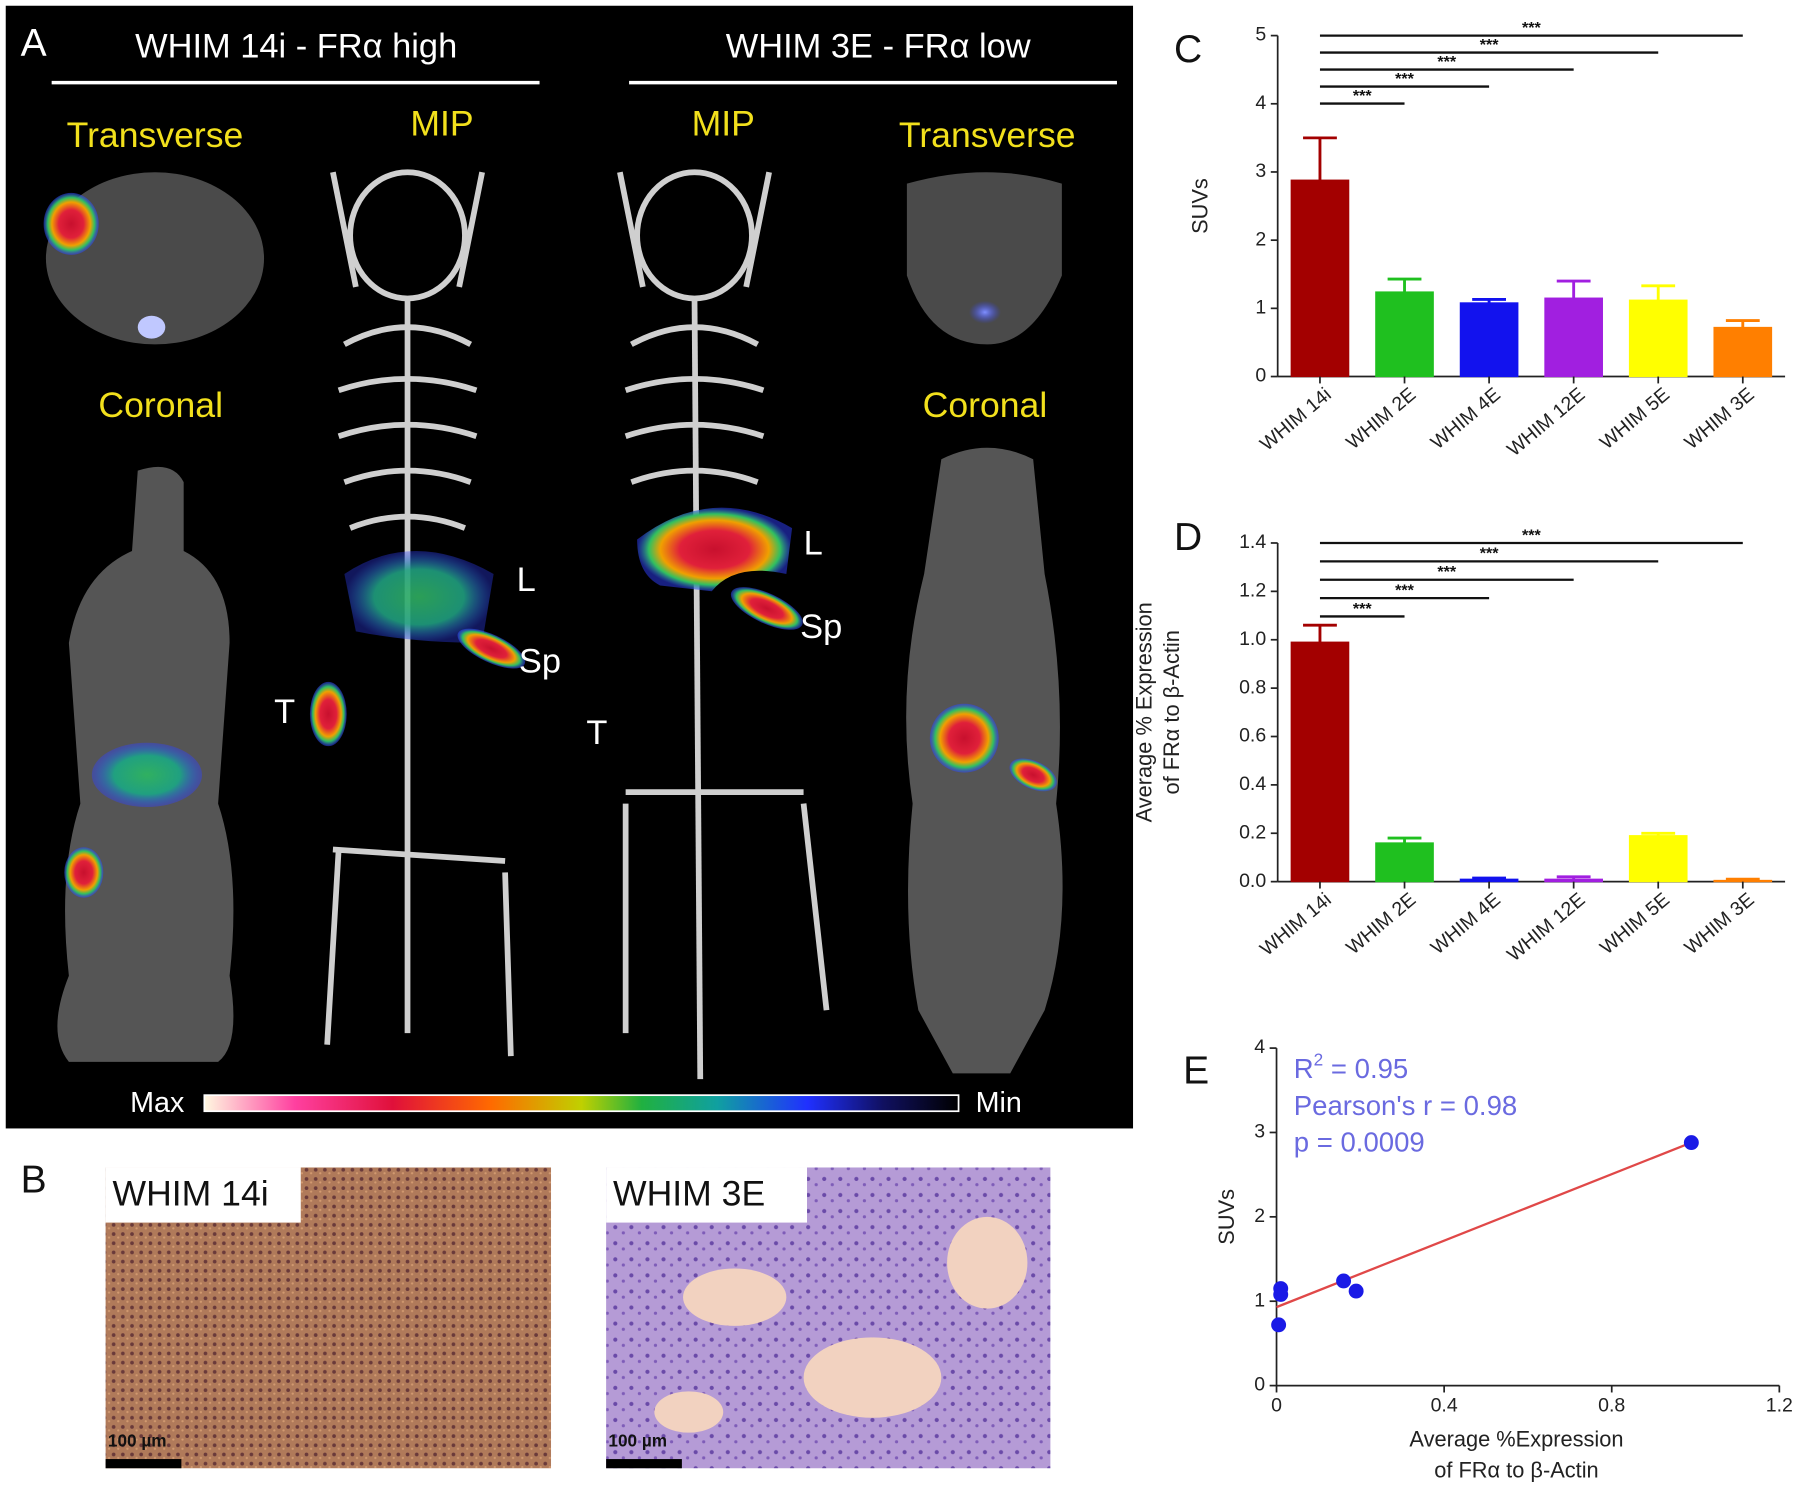  What do you see at coordinates (1611, 1405) in the screenshot?
I see `x-tick-label: 0.8` at bounding box center [1611, 1405].